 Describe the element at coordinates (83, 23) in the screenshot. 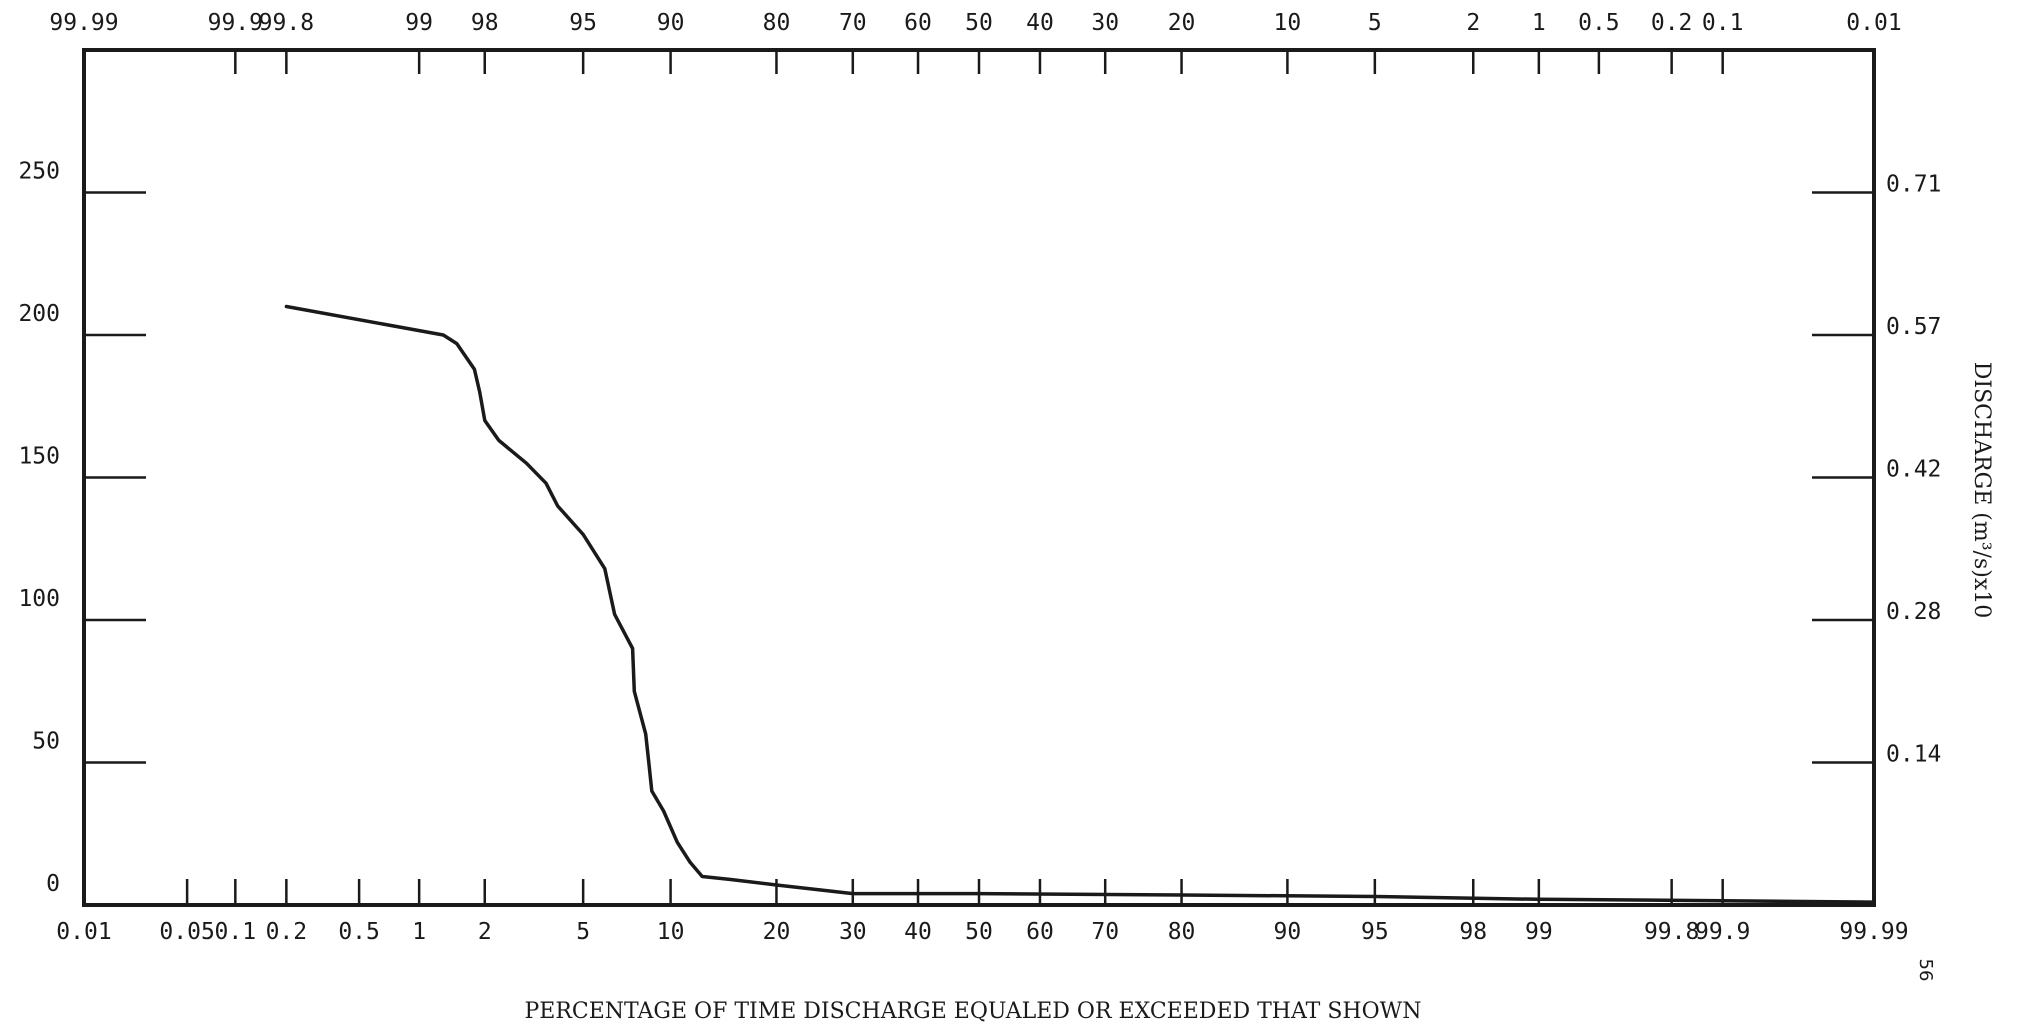

I see `top-tick-label: 99.99` at that location.